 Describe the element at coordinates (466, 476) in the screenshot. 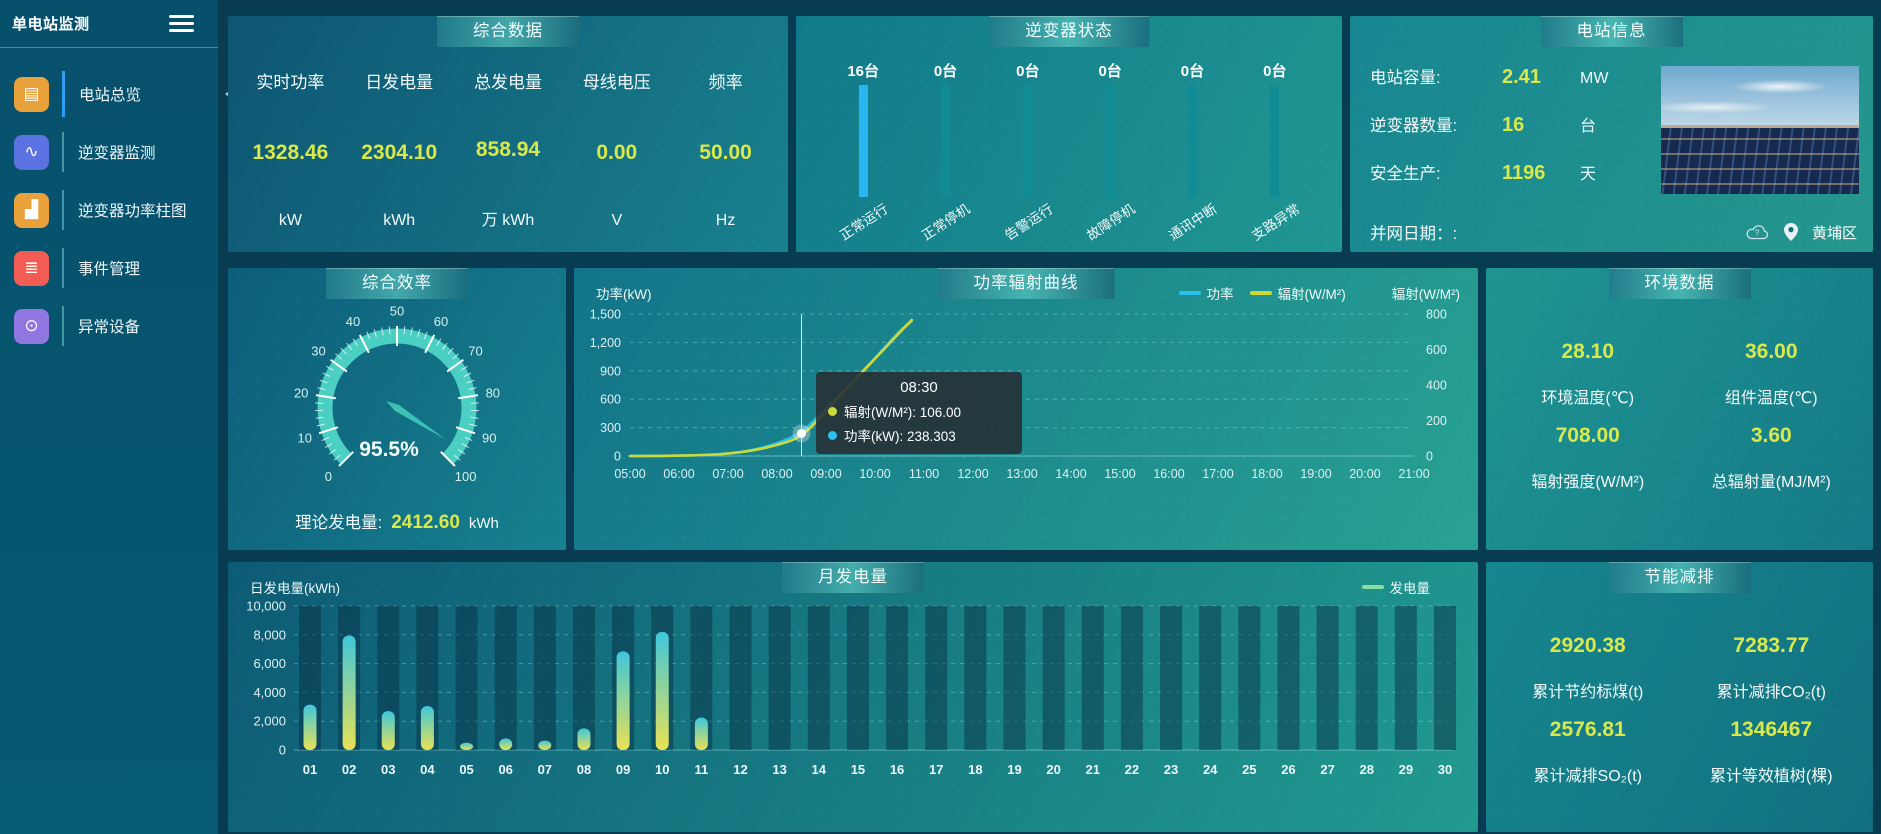

I see `svg-text: 100` at that location.